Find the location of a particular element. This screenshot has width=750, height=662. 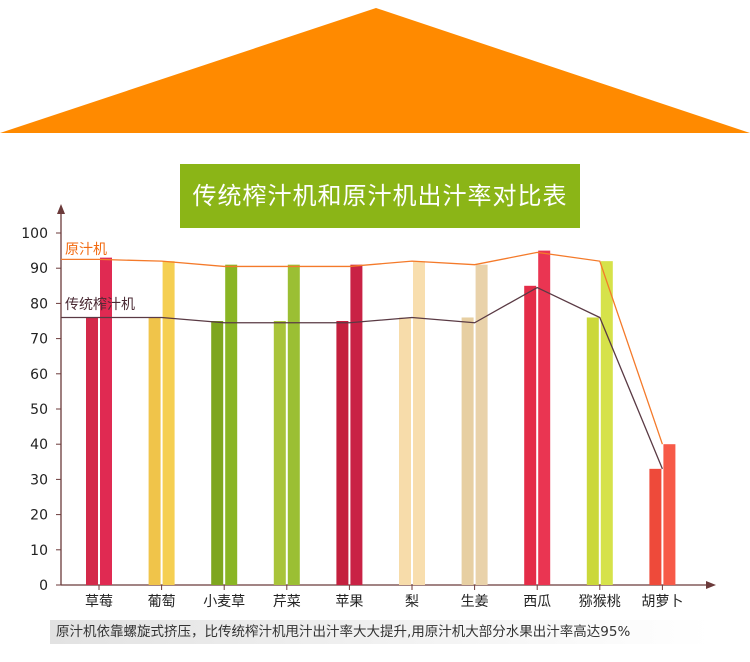

y-tick-label: 70 is located at coordinates (39, 340).